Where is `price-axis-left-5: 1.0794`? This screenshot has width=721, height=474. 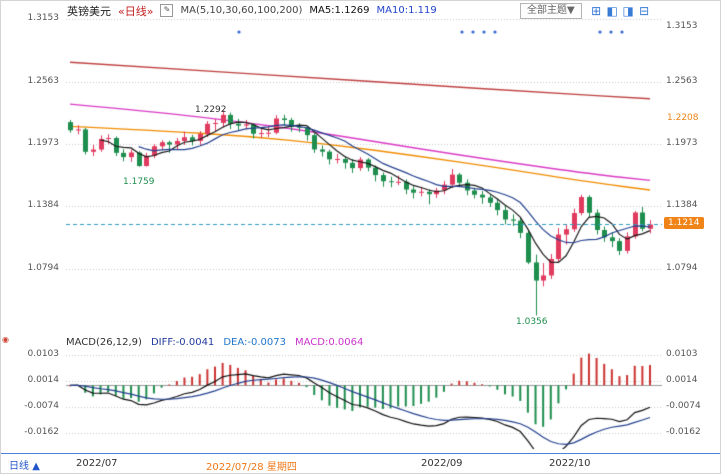 price-axis-left-5: 1.0794 is located at coordinates (43, 268).